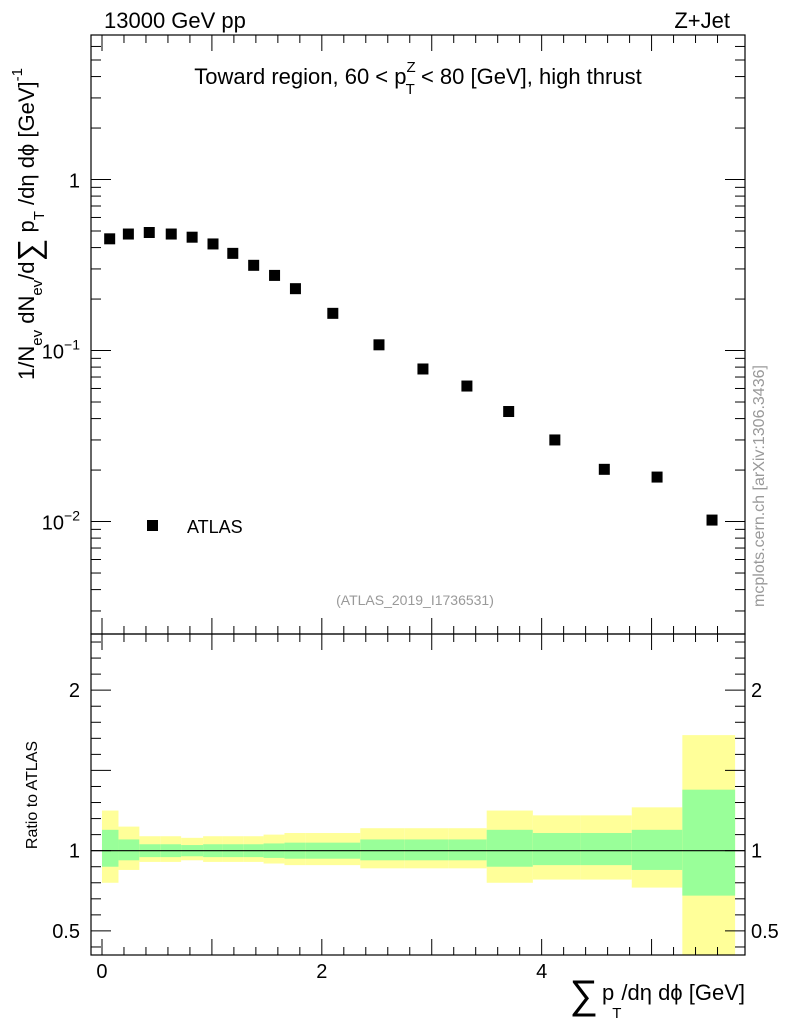 This screenshot has height=1024, width=786. What do you see at coordinates (608, 992) in the screenshot?
I see `xlabel-p: p` at bounding box center [608, 992].